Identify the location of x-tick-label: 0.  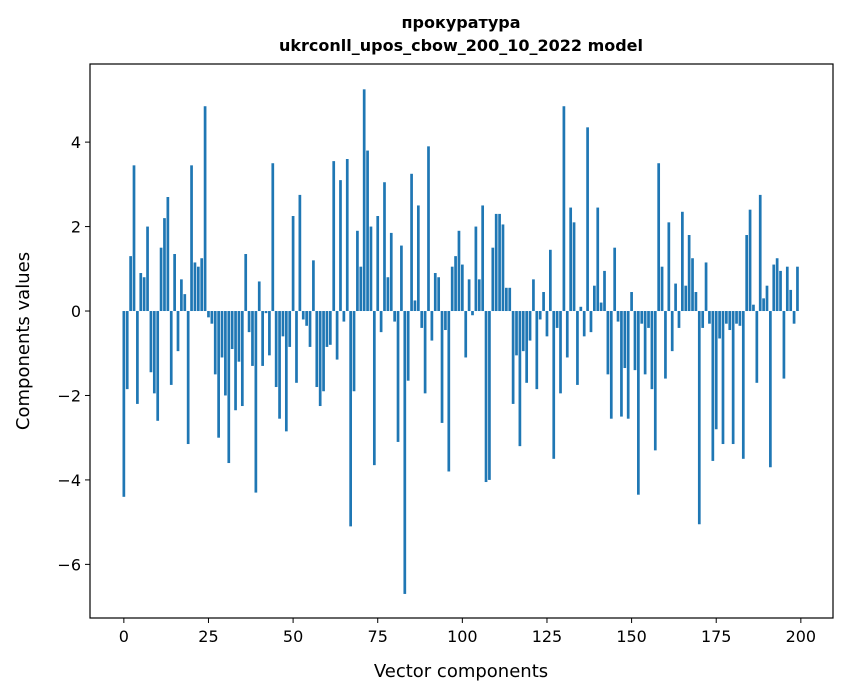
(124, 636).